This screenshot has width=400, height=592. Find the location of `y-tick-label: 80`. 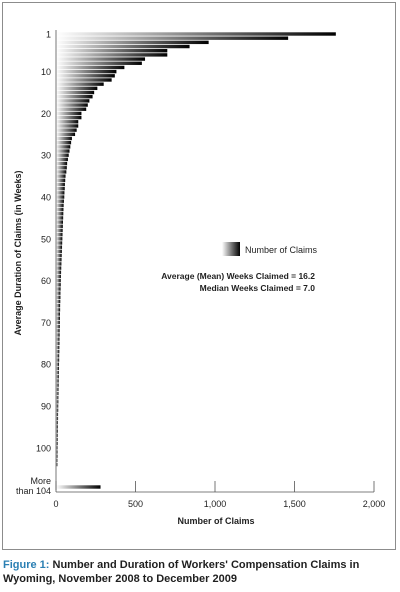

y-tick-label: 80 is located at coordinates (46, 365).